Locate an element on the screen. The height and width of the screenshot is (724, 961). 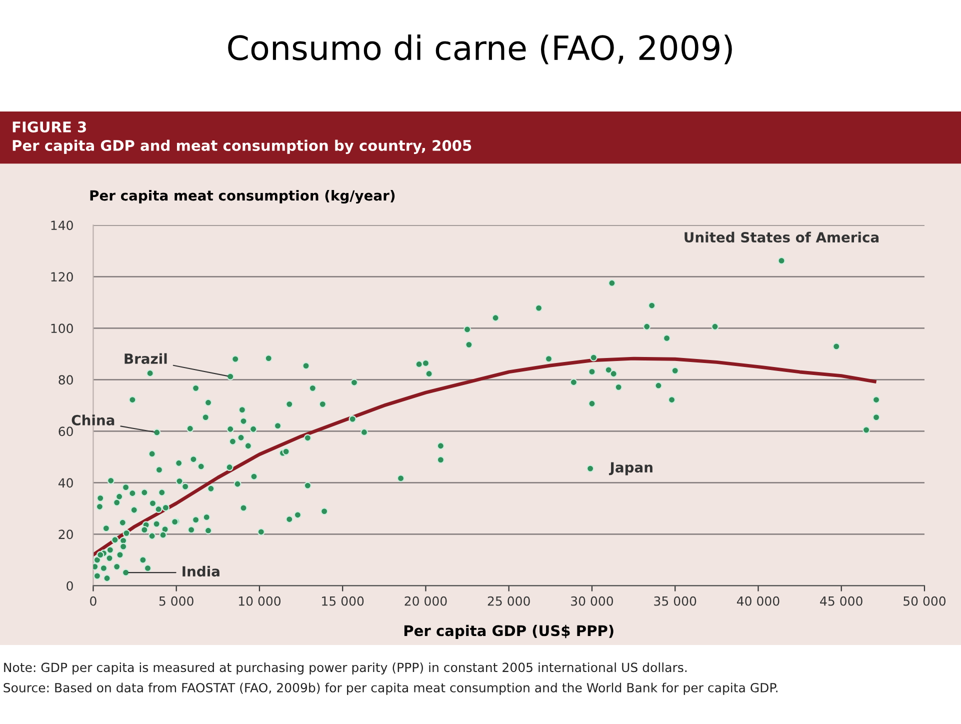
x-tick-label: 40 000 is located at coordinates (758, 601).